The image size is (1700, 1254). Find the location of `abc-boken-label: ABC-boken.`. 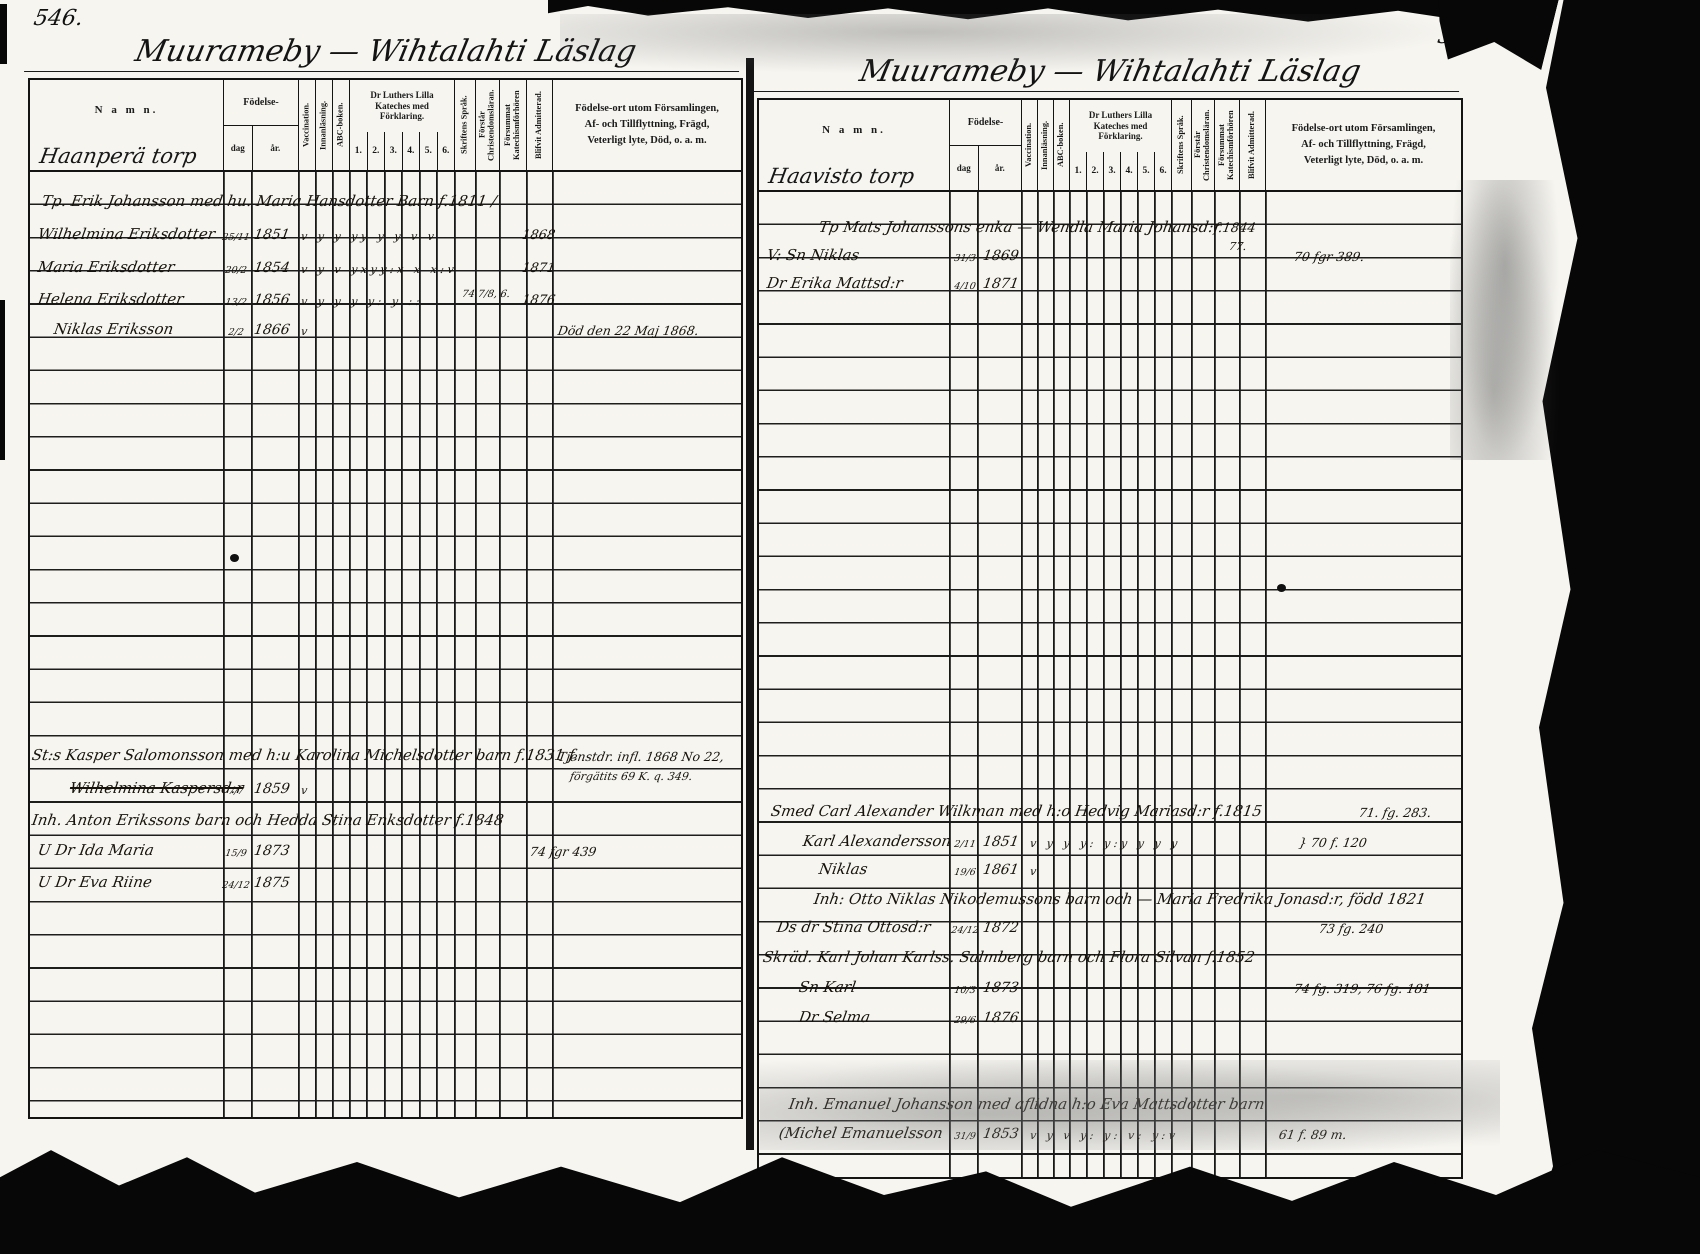

abc-boken-label: ABC-boken. is located at coordinates (340, 125).